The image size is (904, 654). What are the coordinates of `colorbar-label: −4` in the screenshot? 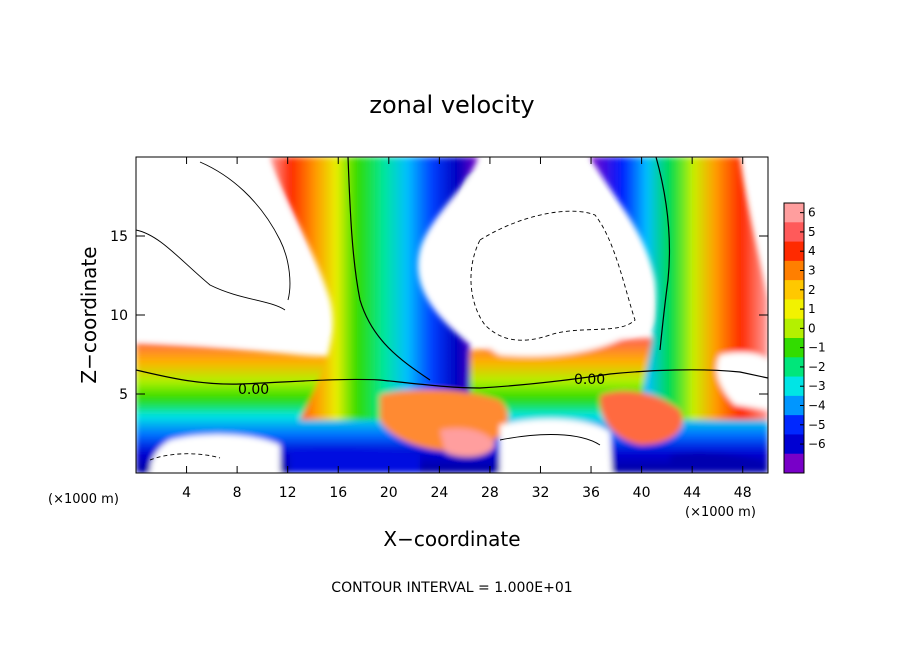 It's located at (817, 406).